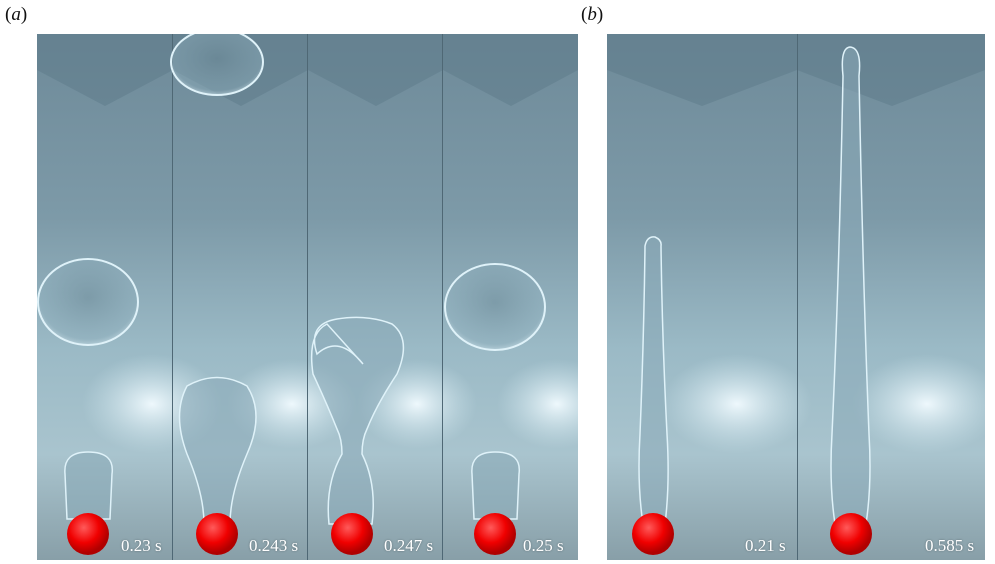  Describe the element at coordinates (409, 545) in the screenshot. I see `frame-time-0.247: 0.247 s` at that location.